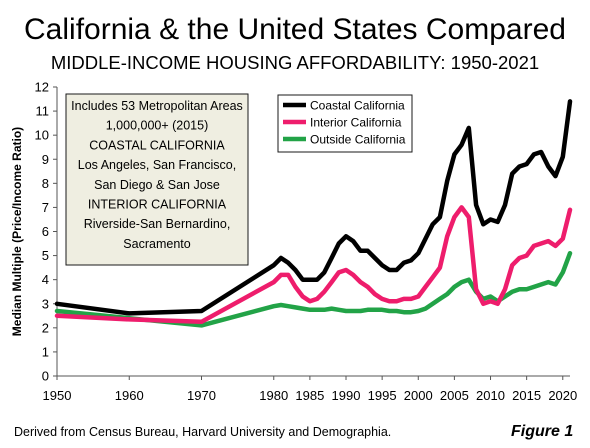  What do you see at coordinates (346, 395) in the screenshot?
I see `x-tick-label: 1990` at bounding box center [346, 395].